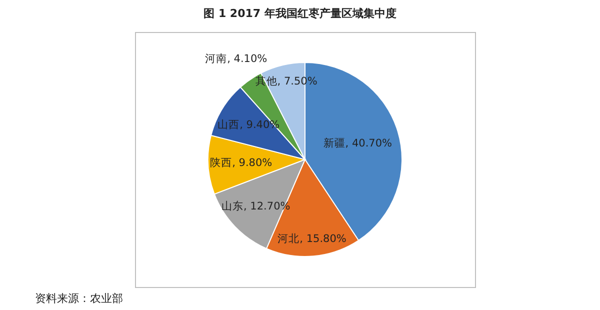  I want to click on text: 资料来源：农业部, so click(79, 298).